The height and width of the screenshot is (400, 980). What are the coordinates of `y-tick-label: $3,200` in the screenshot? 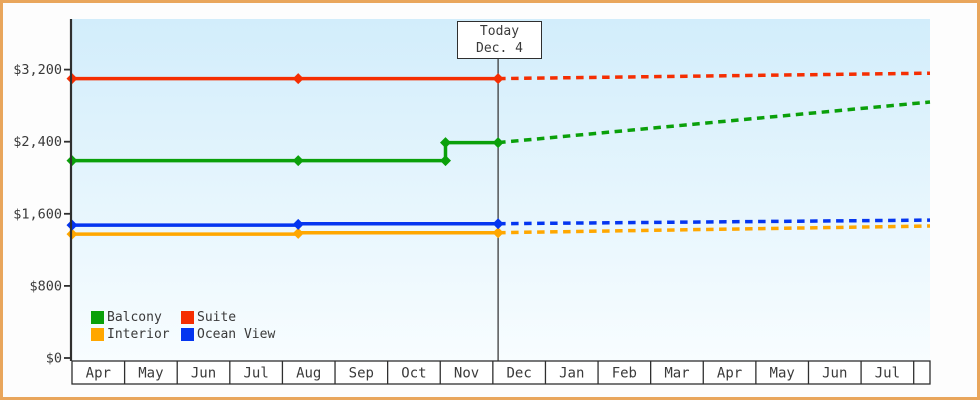 It's located at (37, 70).